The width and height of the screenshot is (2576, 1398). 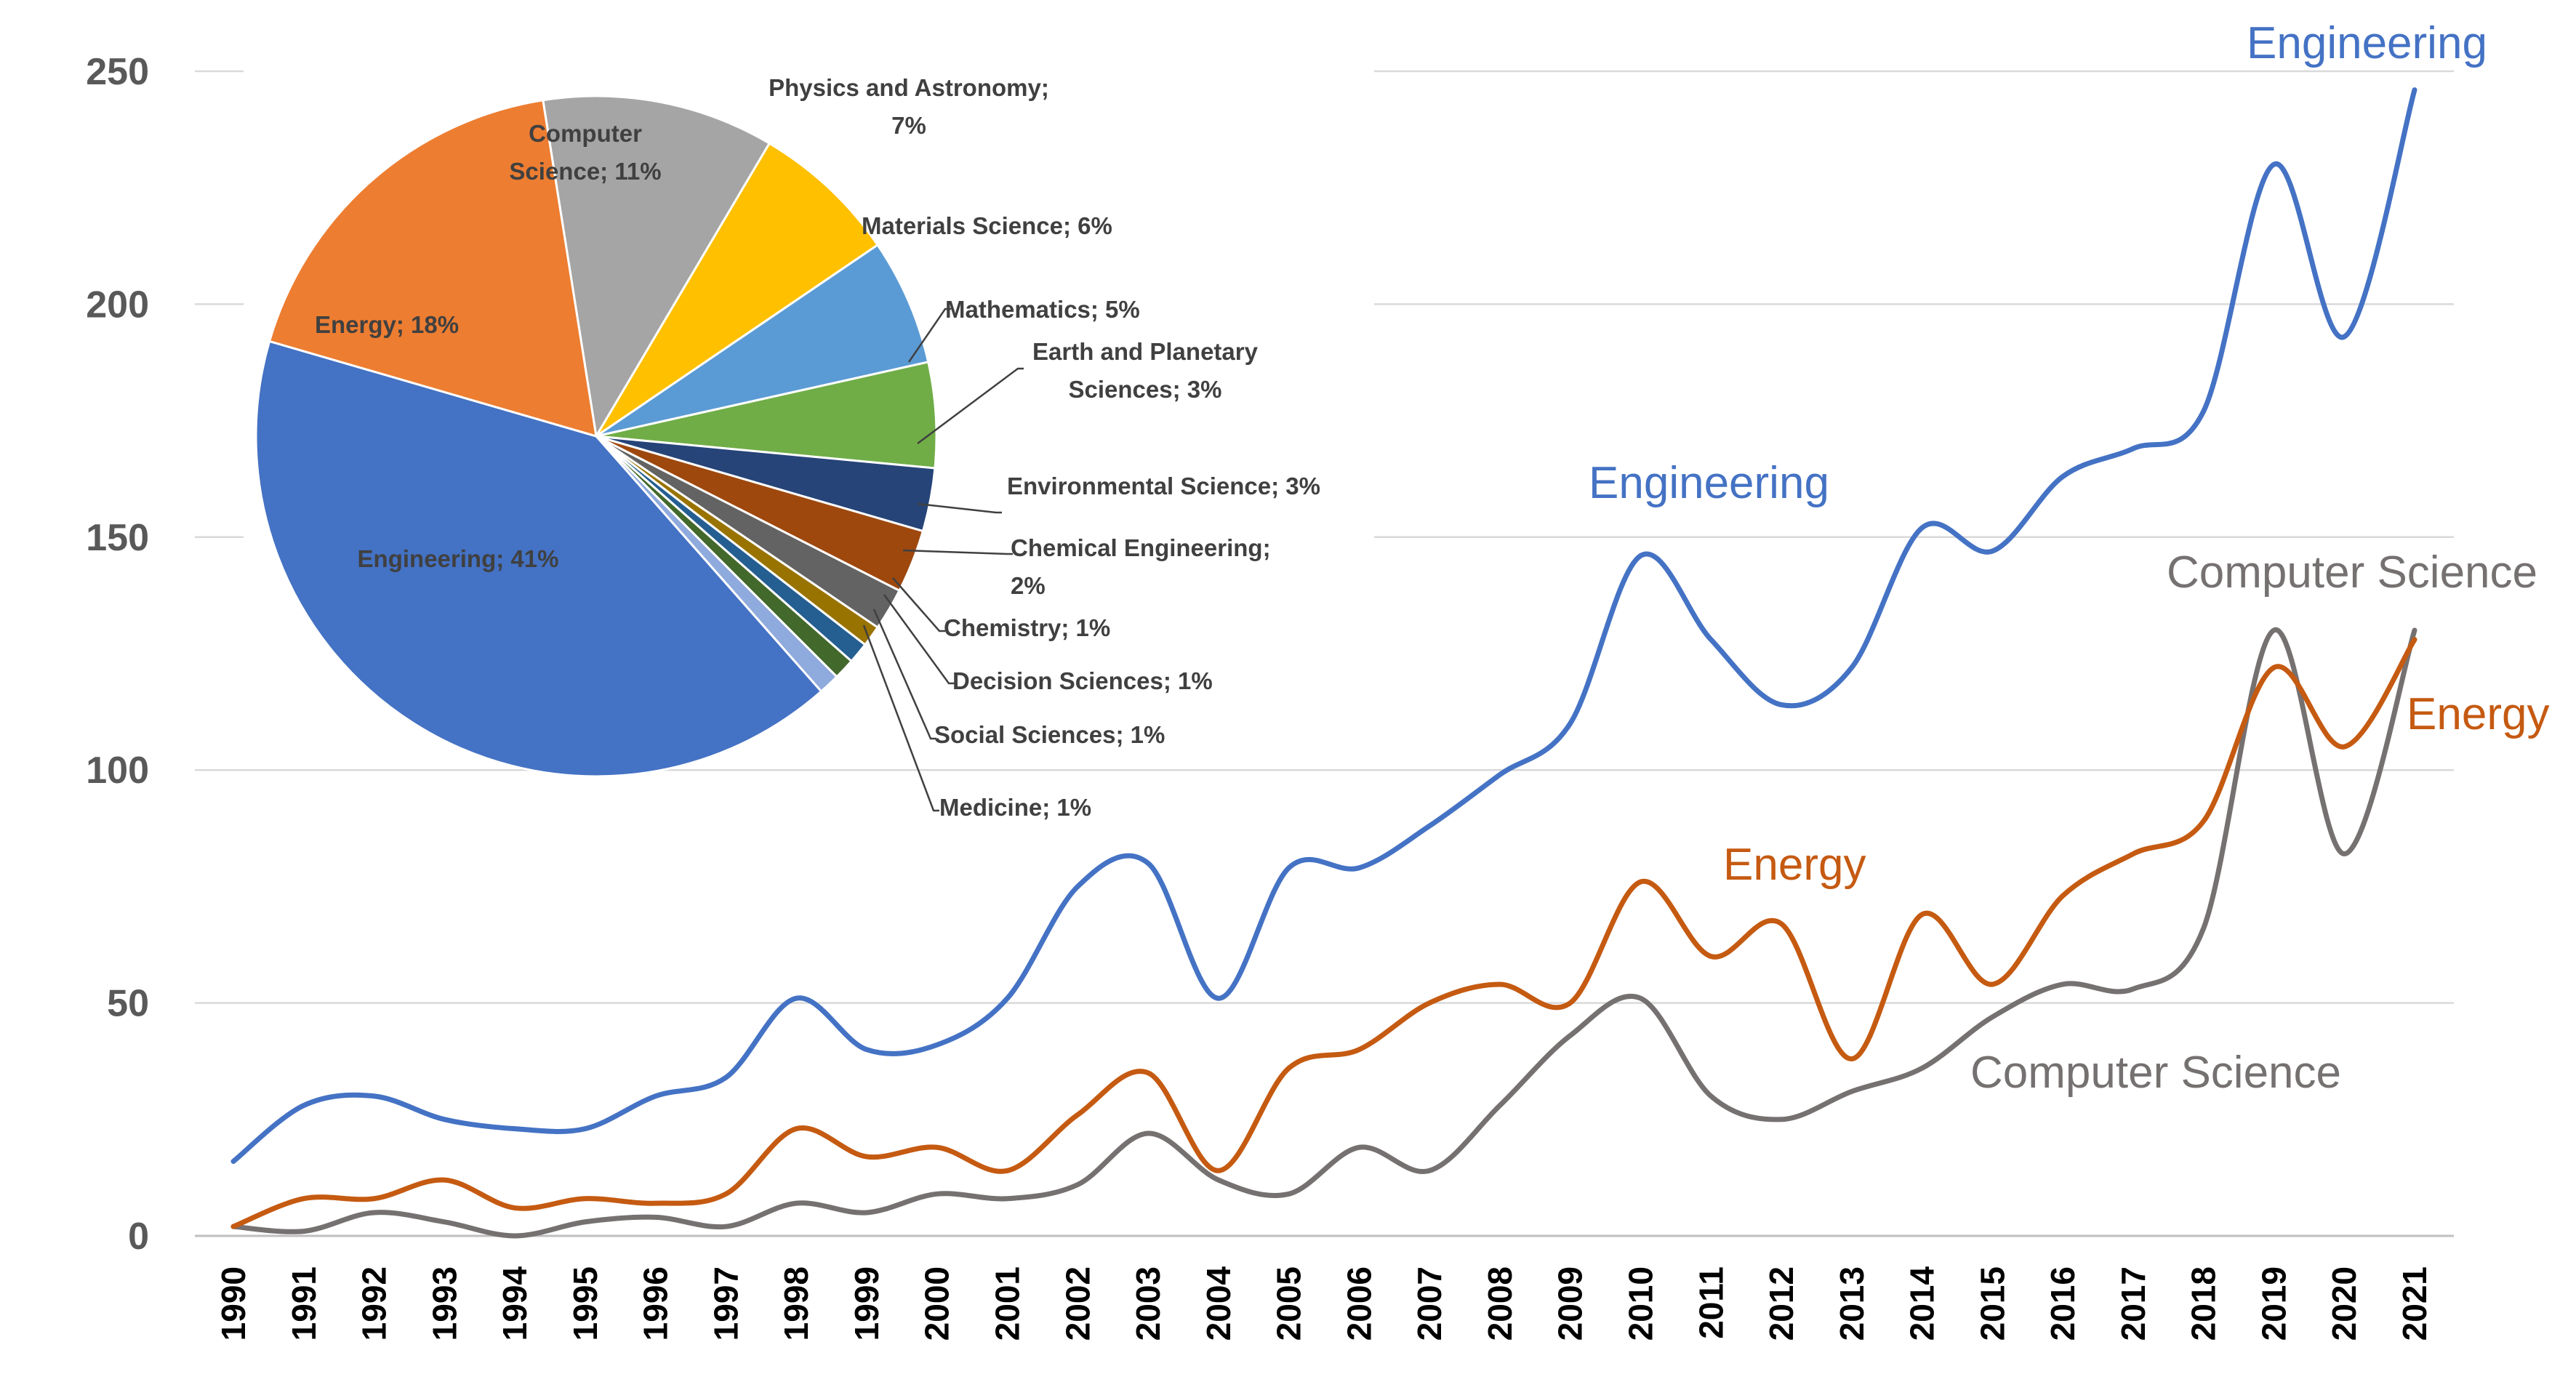 I want to click on x-tick-label-2019: 2019, so click(x=2273, y=1303).